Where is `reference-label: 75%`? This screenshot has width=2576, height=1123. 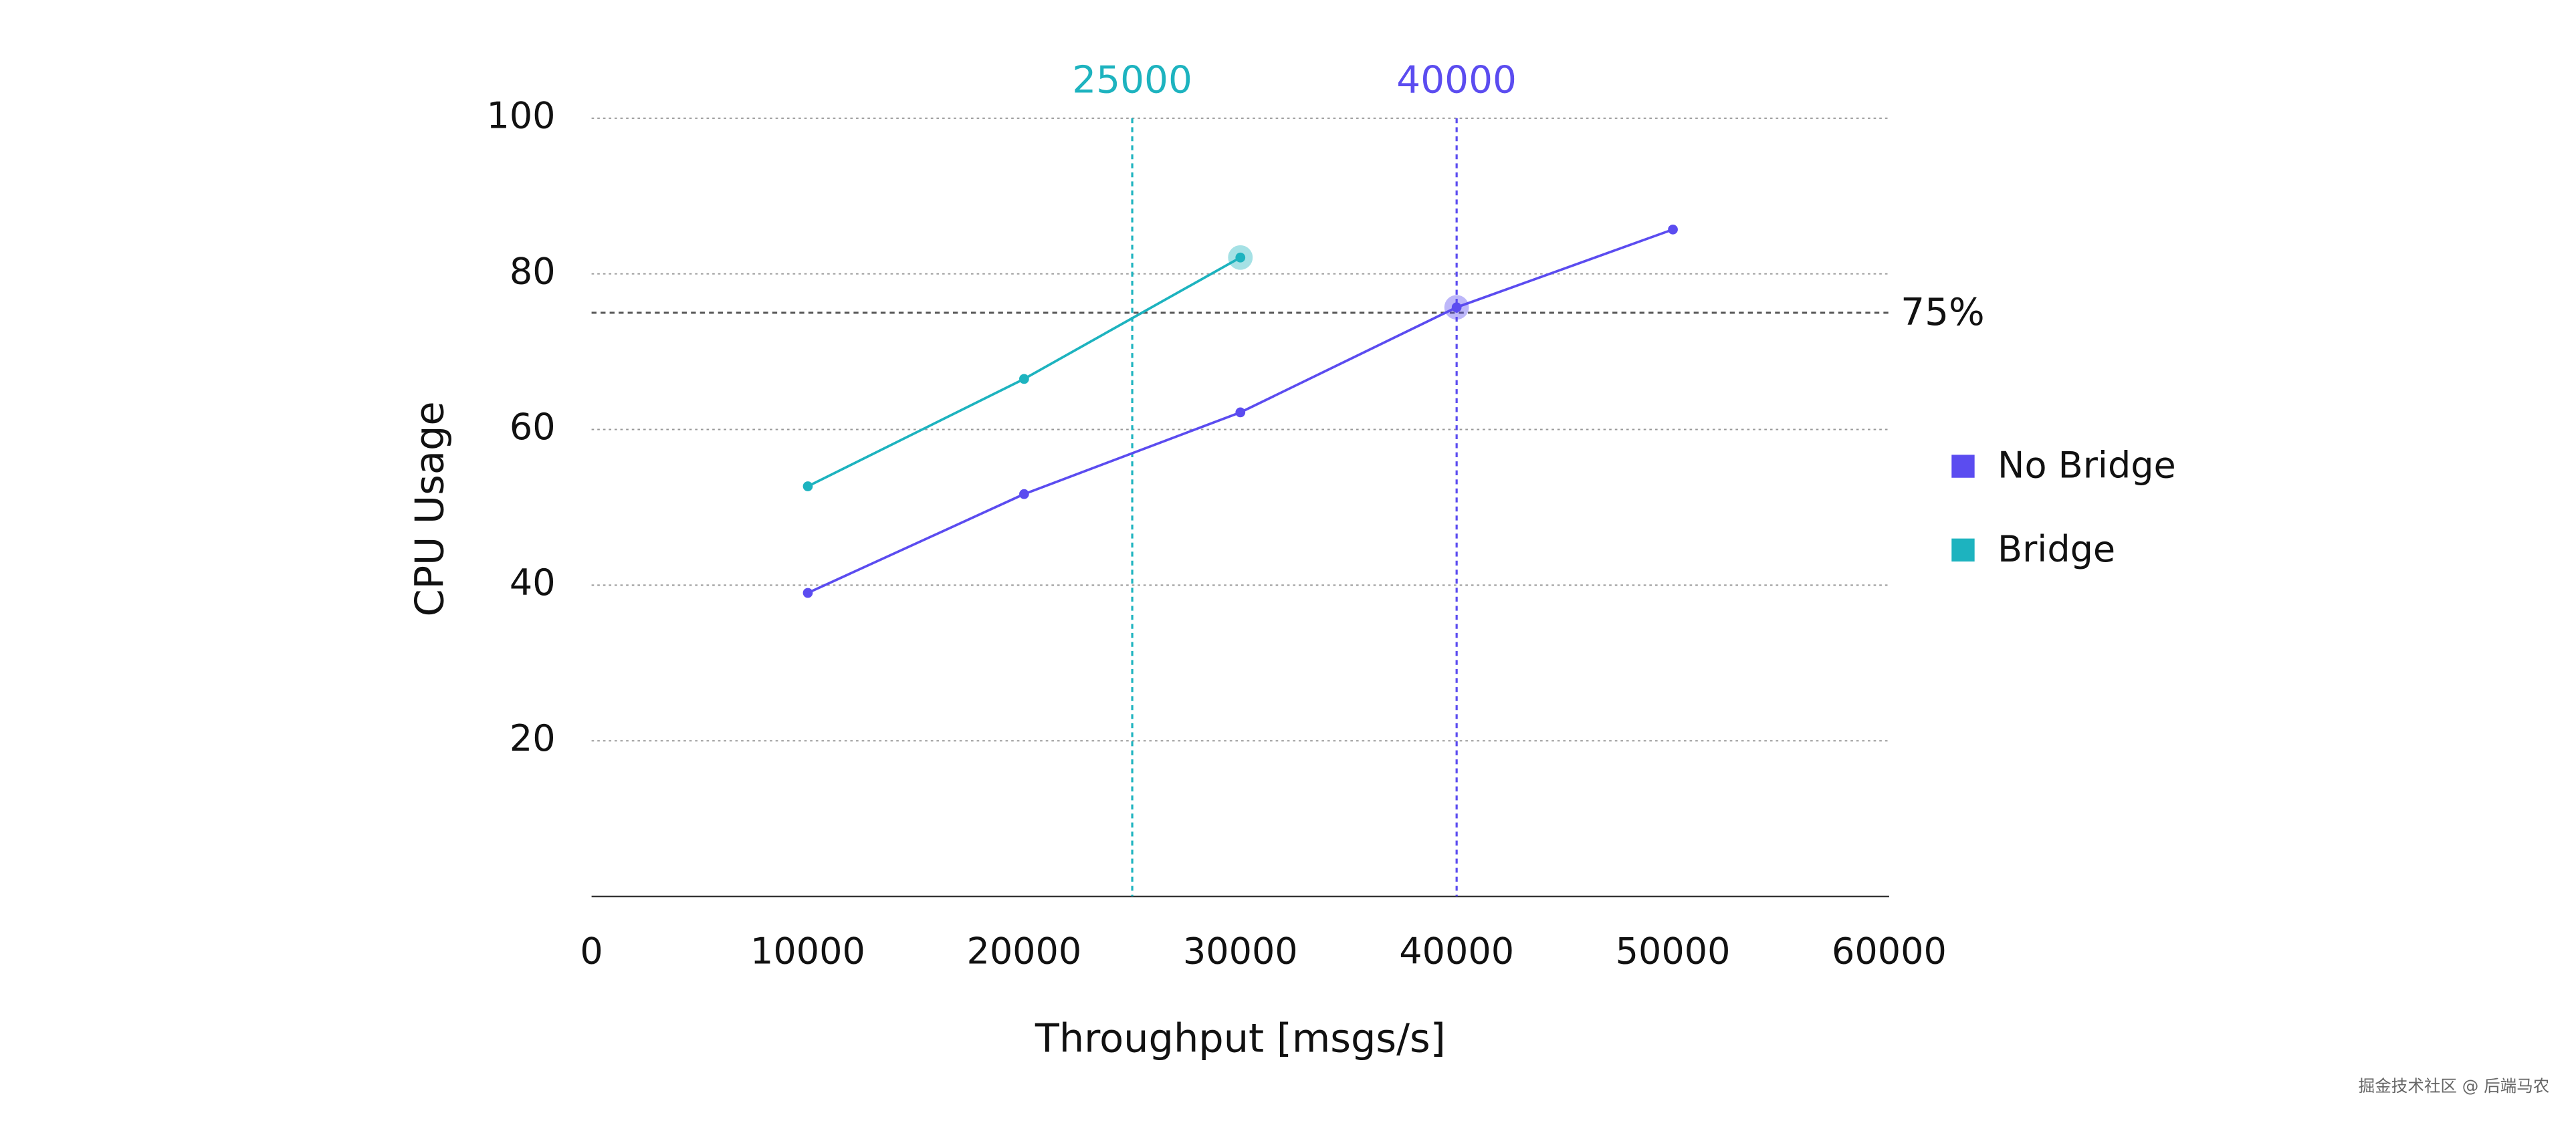 reference-label: 75% is located at coordinates (1943, 312).